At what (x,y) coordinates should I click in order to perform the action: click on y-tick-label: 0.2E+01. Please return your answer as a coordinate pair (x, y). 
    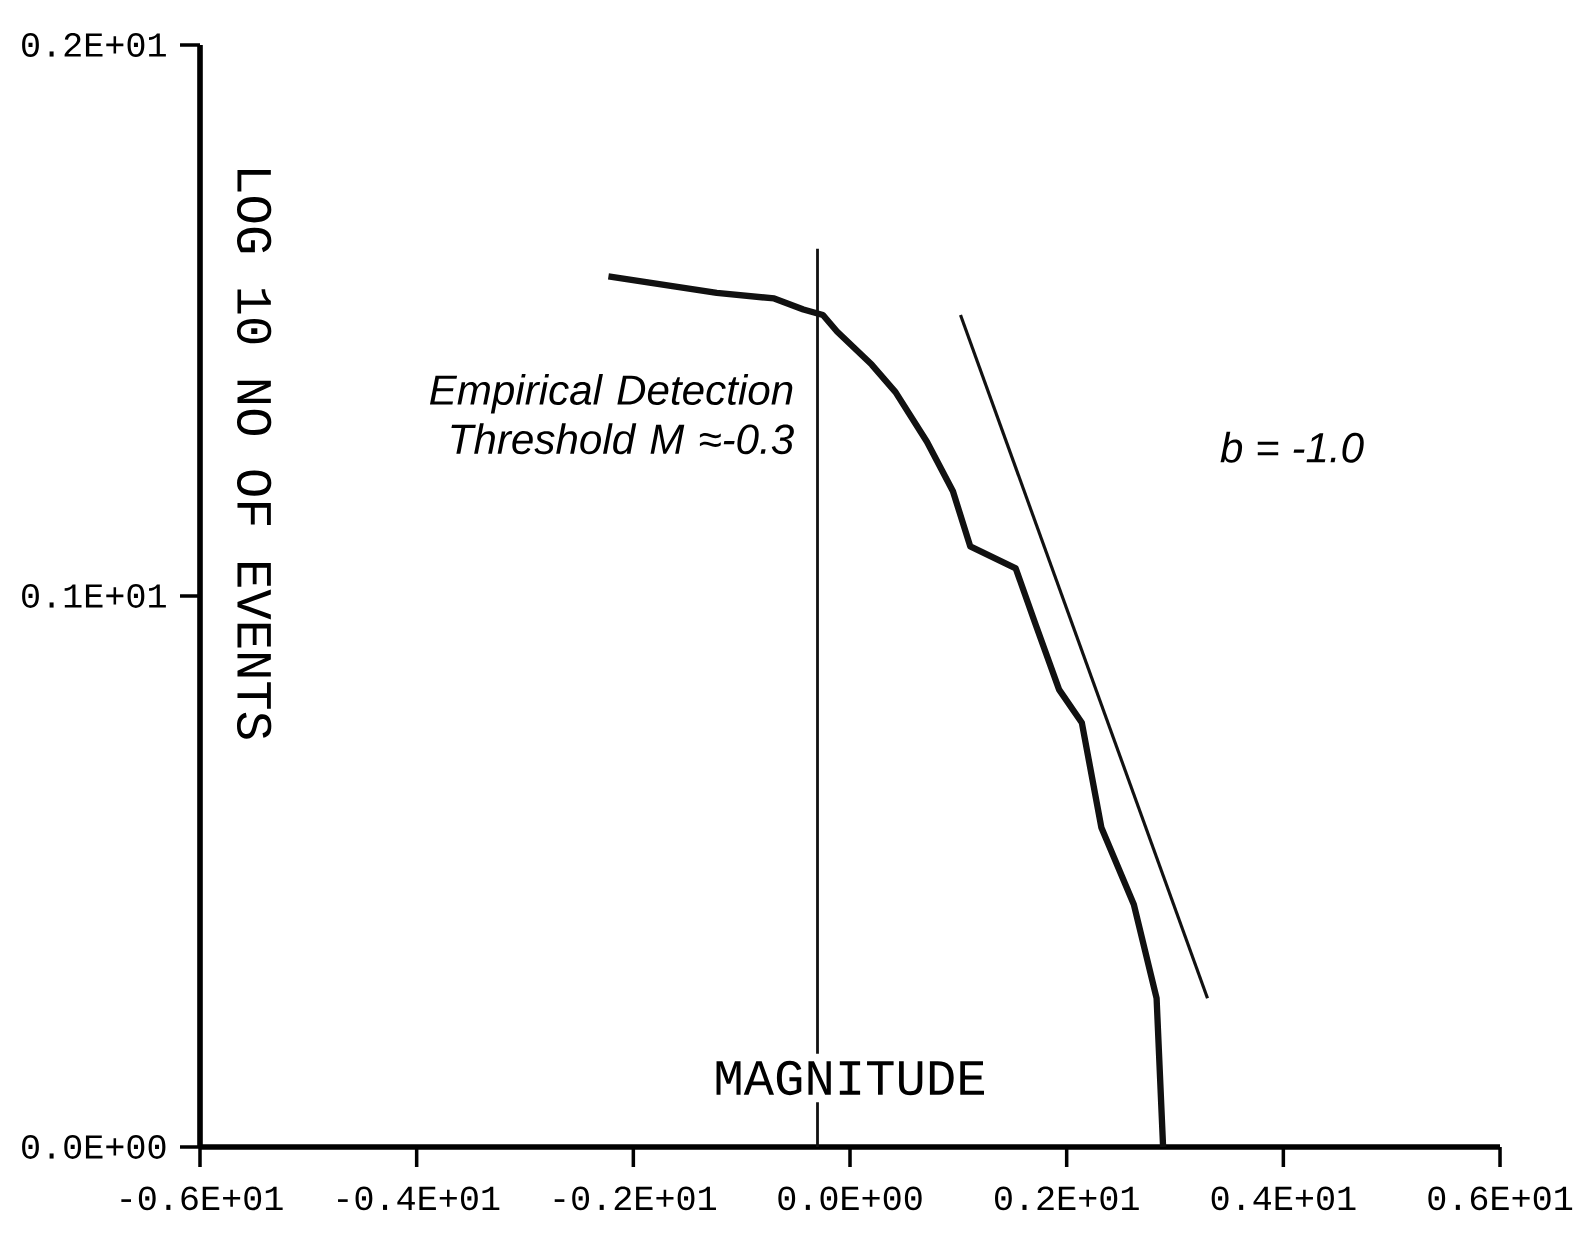
    Looking at the image, I should click on (94, 45).